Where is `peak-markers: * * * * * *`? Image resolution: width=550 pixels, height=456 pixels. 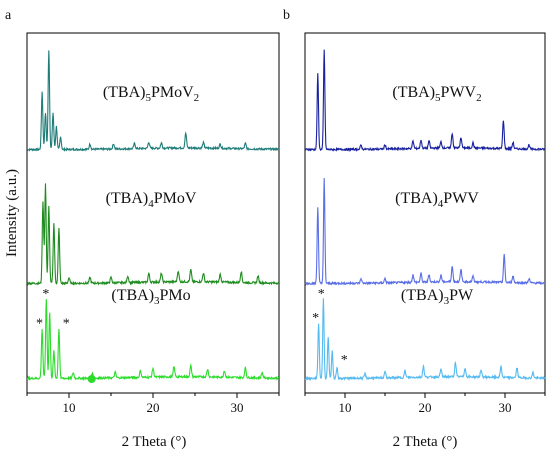
peak-markers: * * * * * * is located at coordinates (192, 335).